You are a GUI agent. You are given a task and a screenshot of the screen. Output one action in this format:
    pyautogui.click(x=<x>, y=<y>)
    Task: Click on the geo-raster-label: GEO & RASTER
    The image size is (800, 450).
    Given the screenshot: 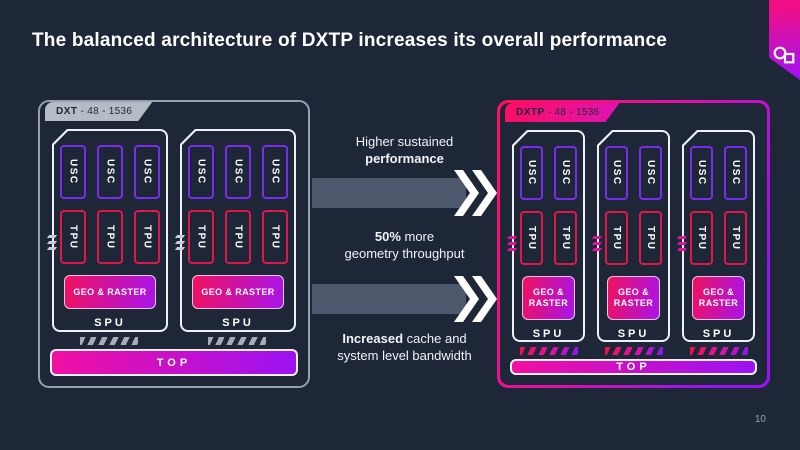 What is the action you would take?
    pyautogui.click(x=238, y=291)
    